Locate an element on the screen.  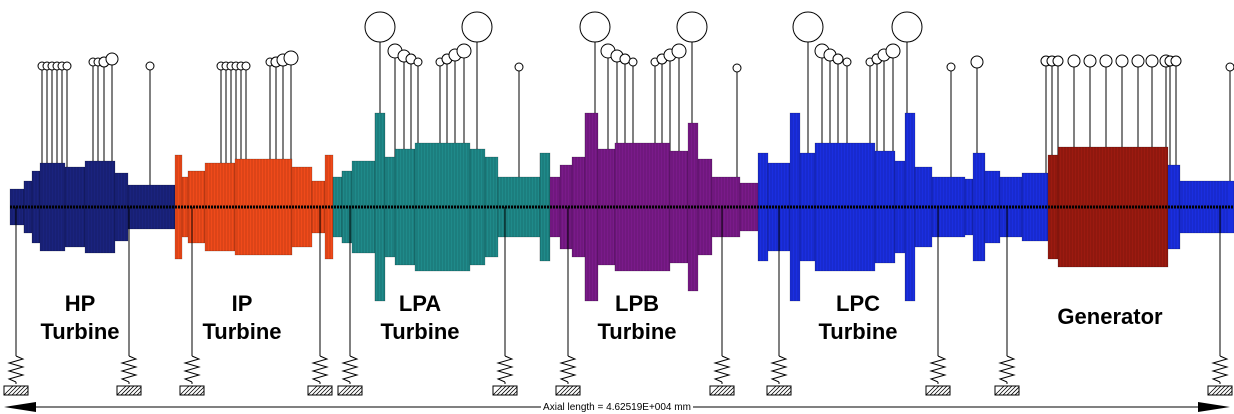
label-lpa-turbine: LPA Turbine is located at coordinates (420, 318).